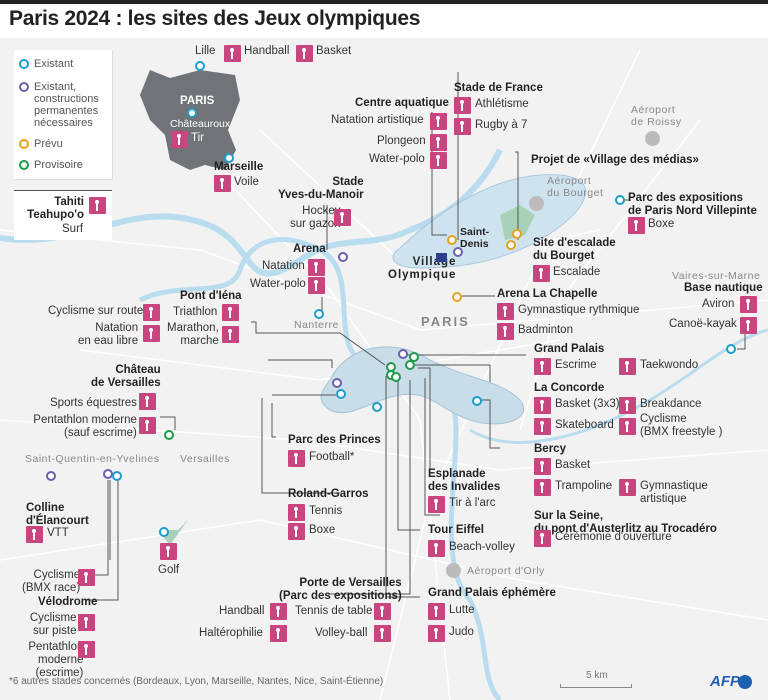 Image resolution: width=768 pixels, height=700 pixels. What do you see at coordinates (343, 257) in the screenshot?
I see `yves-du-manoir-marker` at bounding box center [343, 257].